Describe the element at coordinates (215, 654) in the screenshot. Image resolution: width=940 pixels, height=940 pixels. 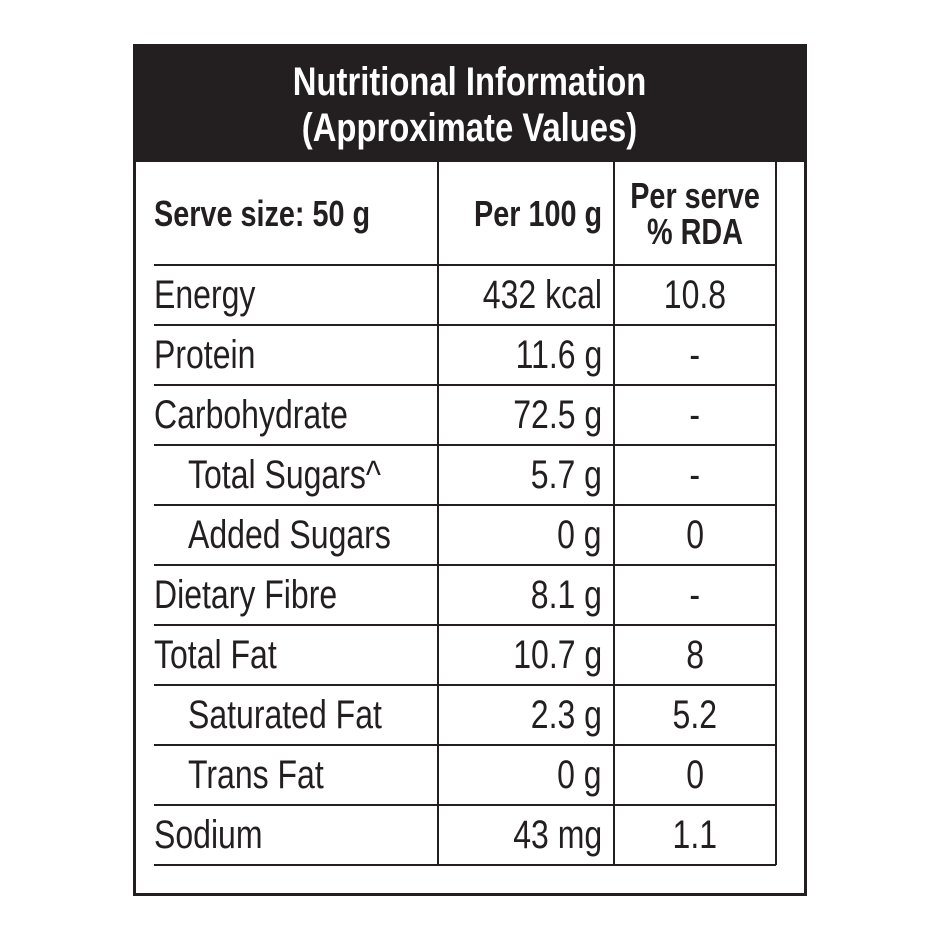
I see `nutrient-label: Total Fat` at that location.